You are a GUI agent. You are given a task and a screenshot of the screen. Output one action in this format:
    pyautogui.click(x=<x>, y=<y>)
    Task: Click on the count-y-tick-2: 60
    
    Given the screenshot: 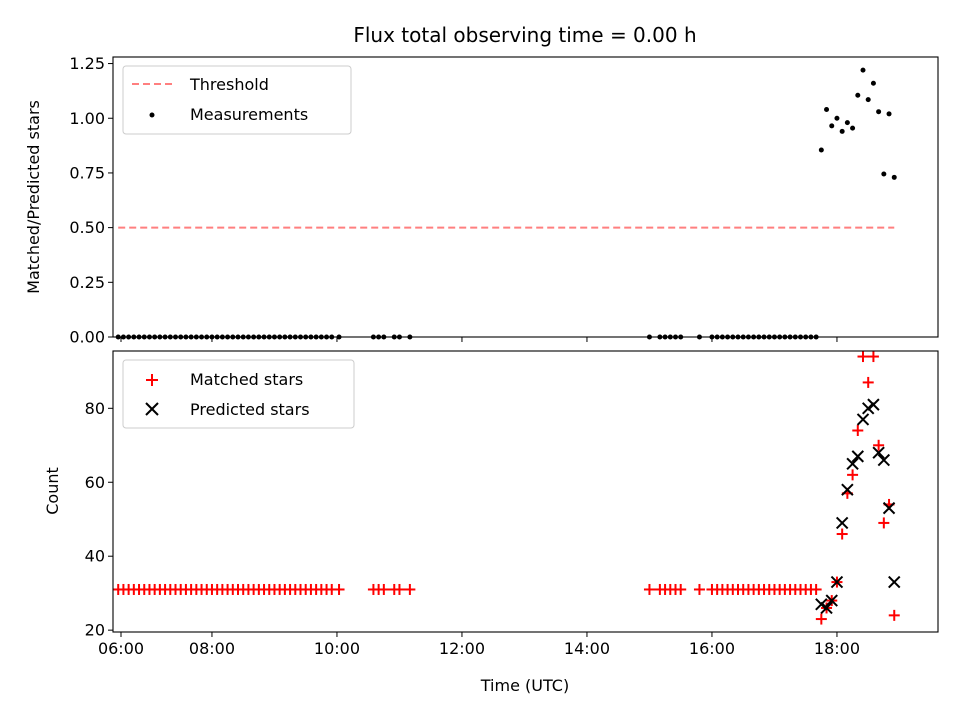 What is the action you would take?
    pyautogui.click(x=99, y=482)
    